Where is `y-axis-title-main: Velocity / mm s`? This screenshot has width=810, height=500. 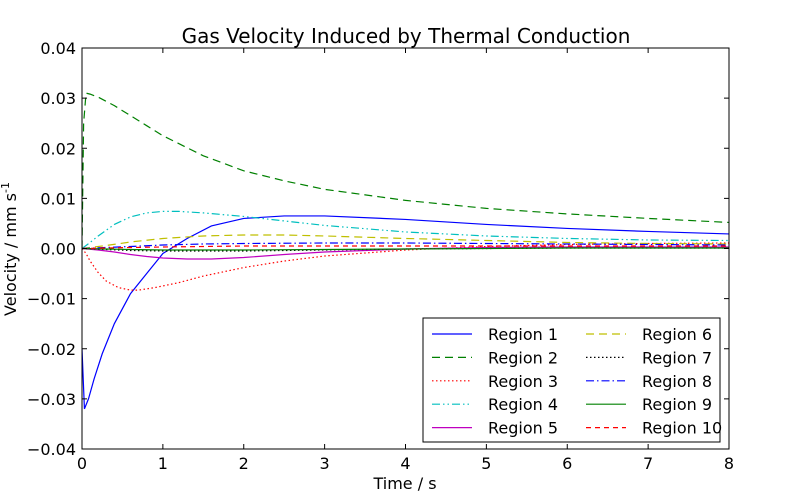 y-axis-title-main: Velocity / mm s is located at coordinates (10, 254).